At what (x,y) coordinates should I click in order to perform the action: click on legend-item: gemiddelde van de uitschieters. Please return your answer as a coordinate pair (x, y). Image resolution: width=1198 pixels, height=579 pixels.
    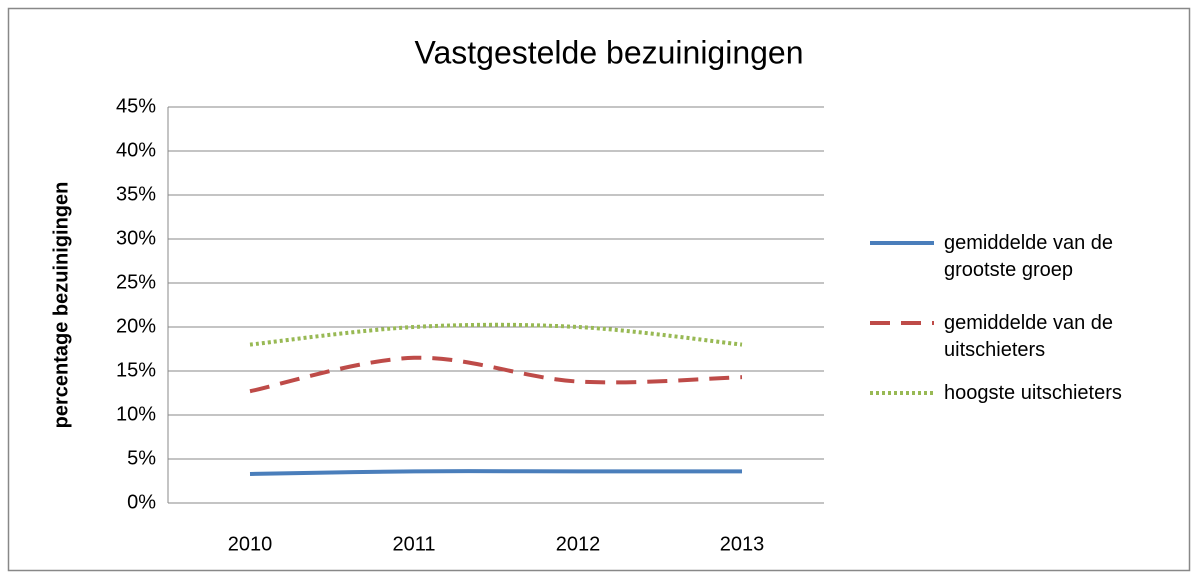
    Looking at the image, I should click on (1028, 337).